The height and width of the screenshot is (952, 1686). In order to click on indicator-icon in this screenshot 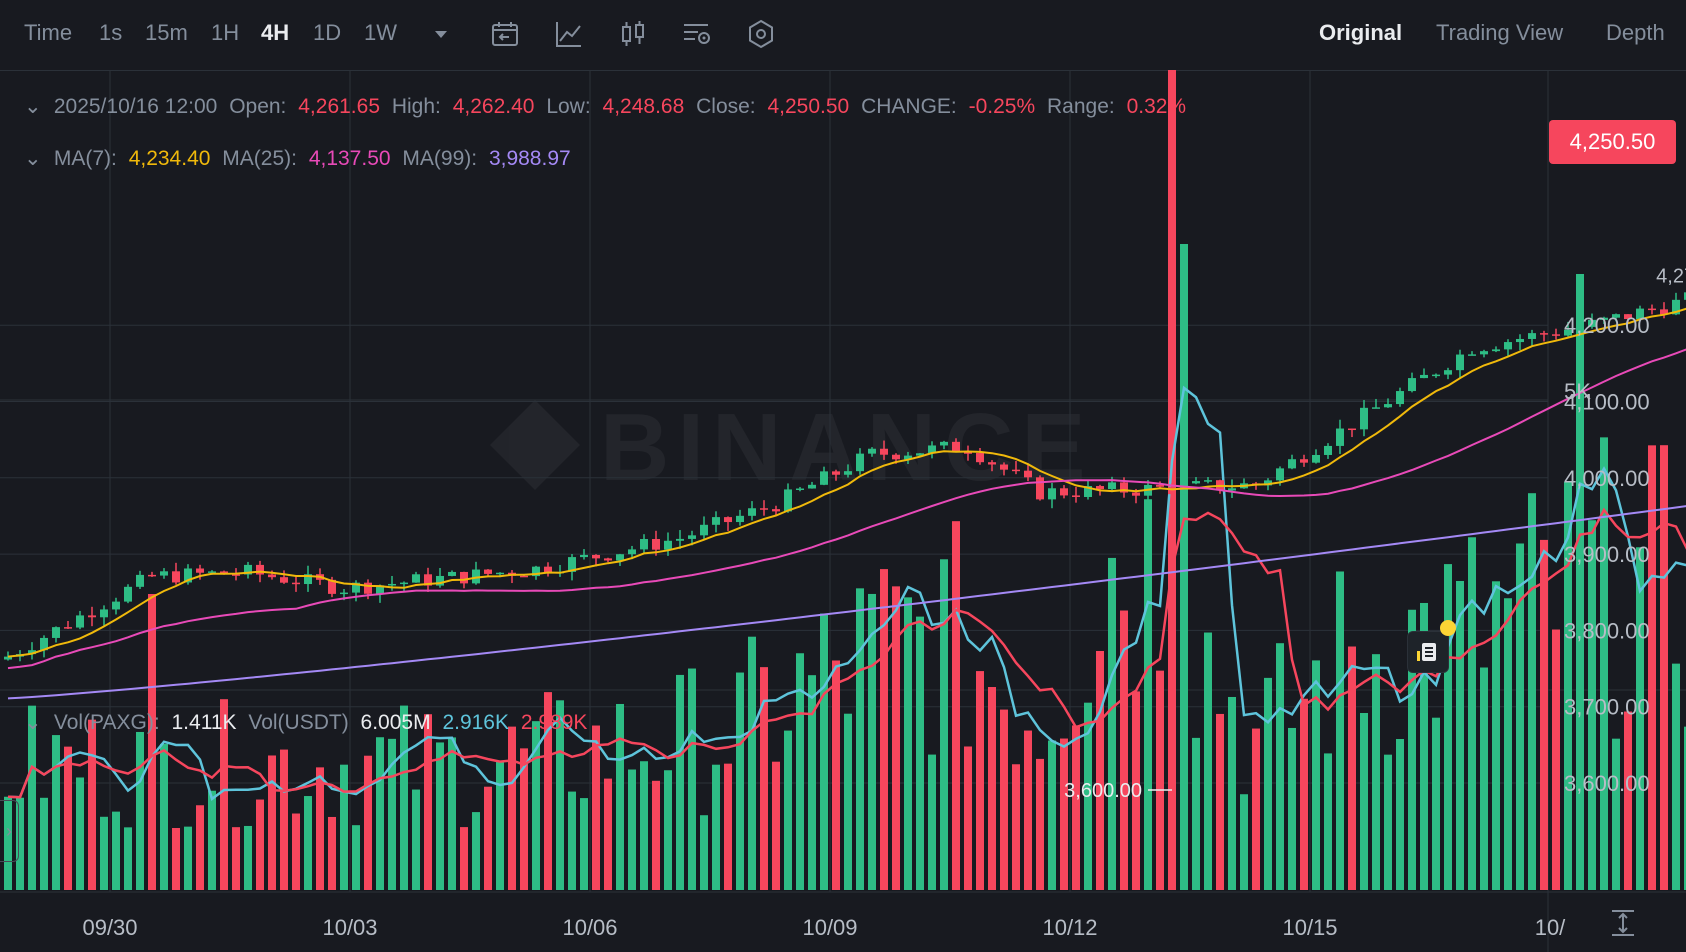, I will do `click(569, 34)`.